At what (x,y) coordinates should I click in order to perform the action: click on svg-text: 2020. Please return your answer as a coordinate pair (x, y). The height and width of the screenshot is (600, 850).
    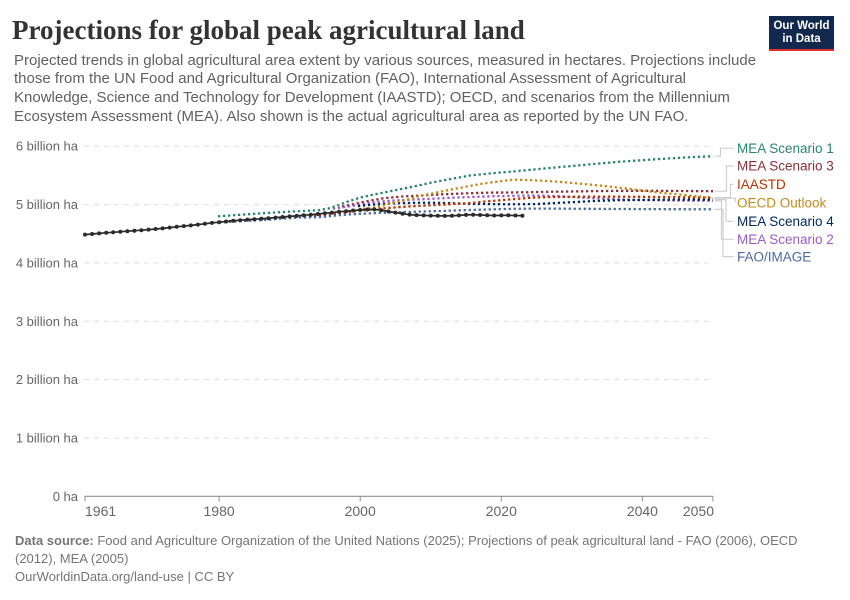
    Looking at the image, I should click on (501, 511).